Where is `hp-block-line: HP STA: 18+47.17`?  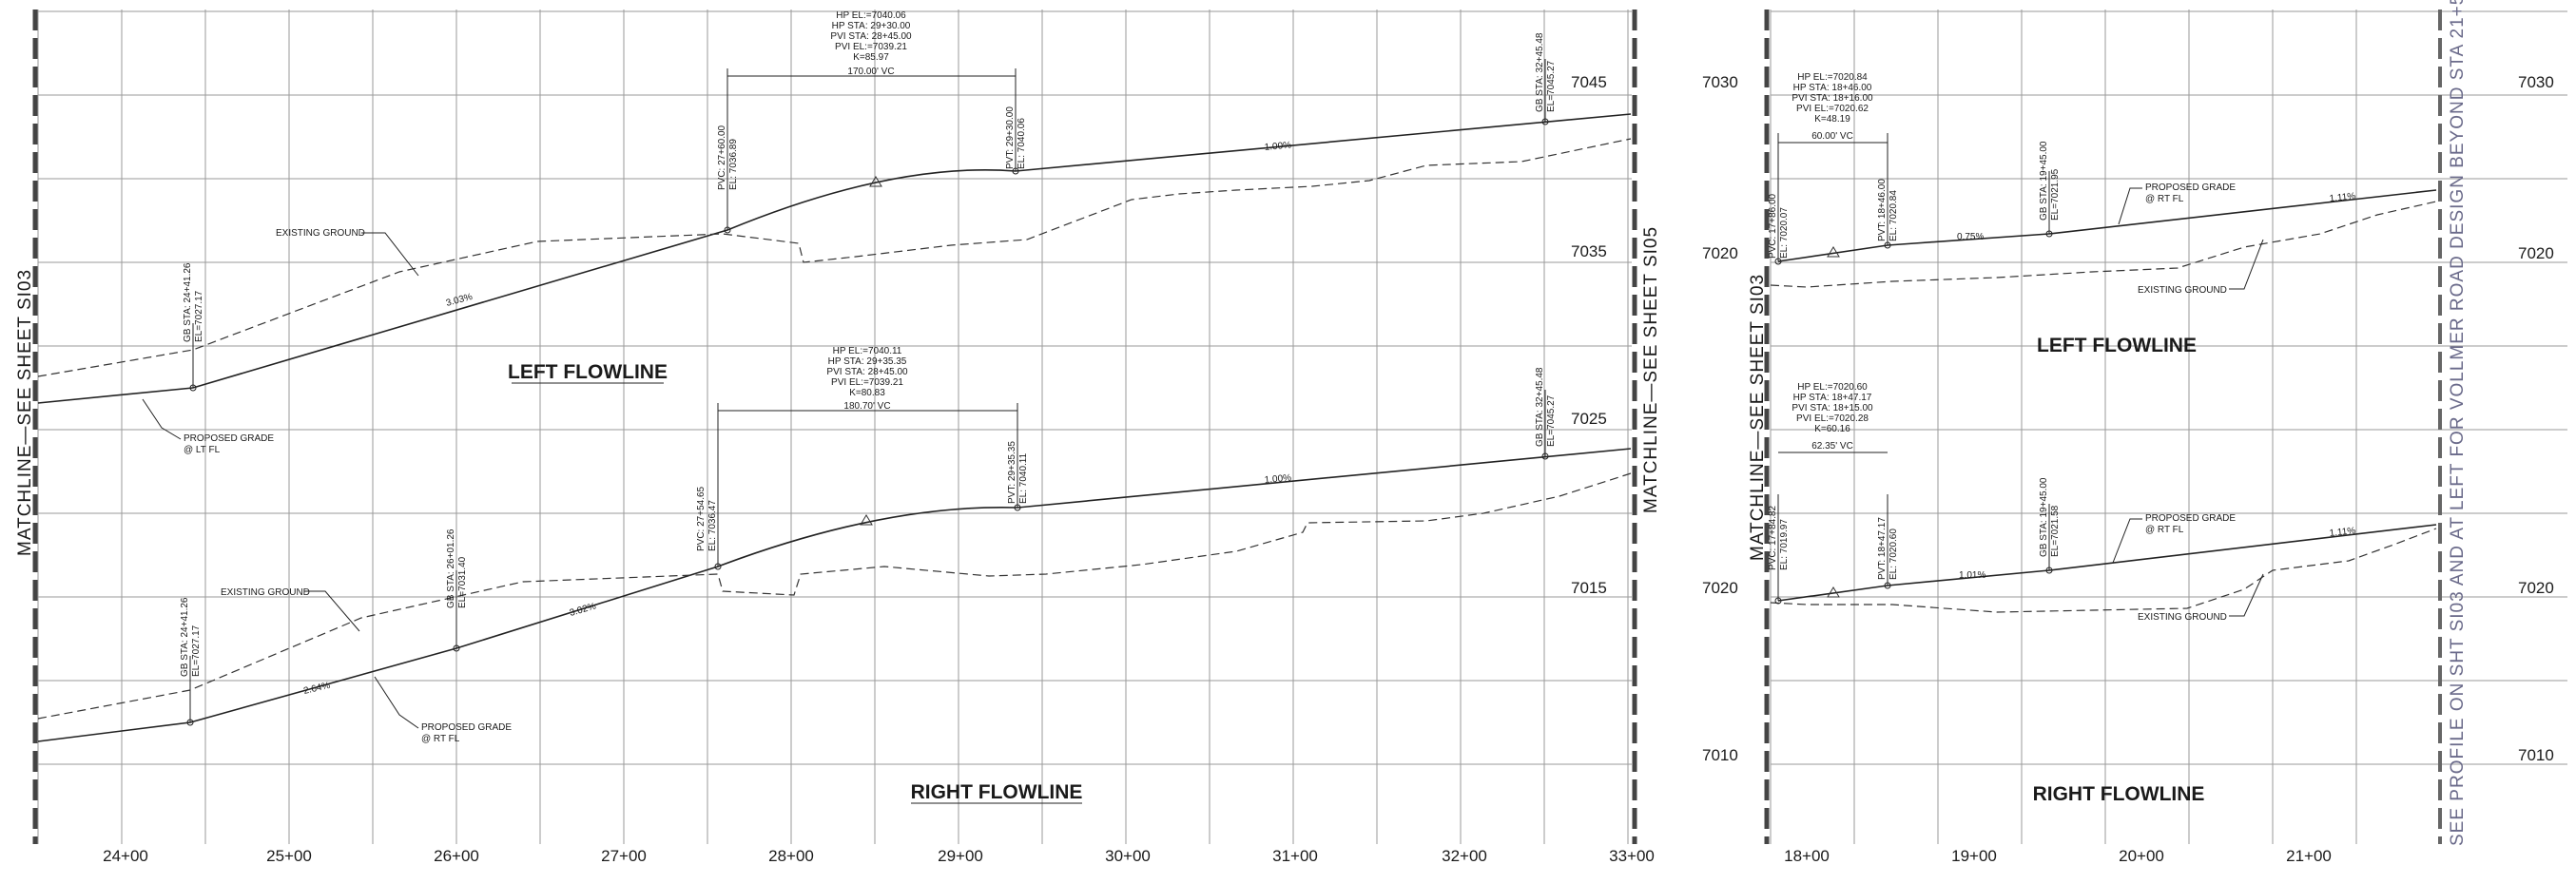
hp-block-line: HP STA: 18+47.17 is located at coordinates (1832, 398).